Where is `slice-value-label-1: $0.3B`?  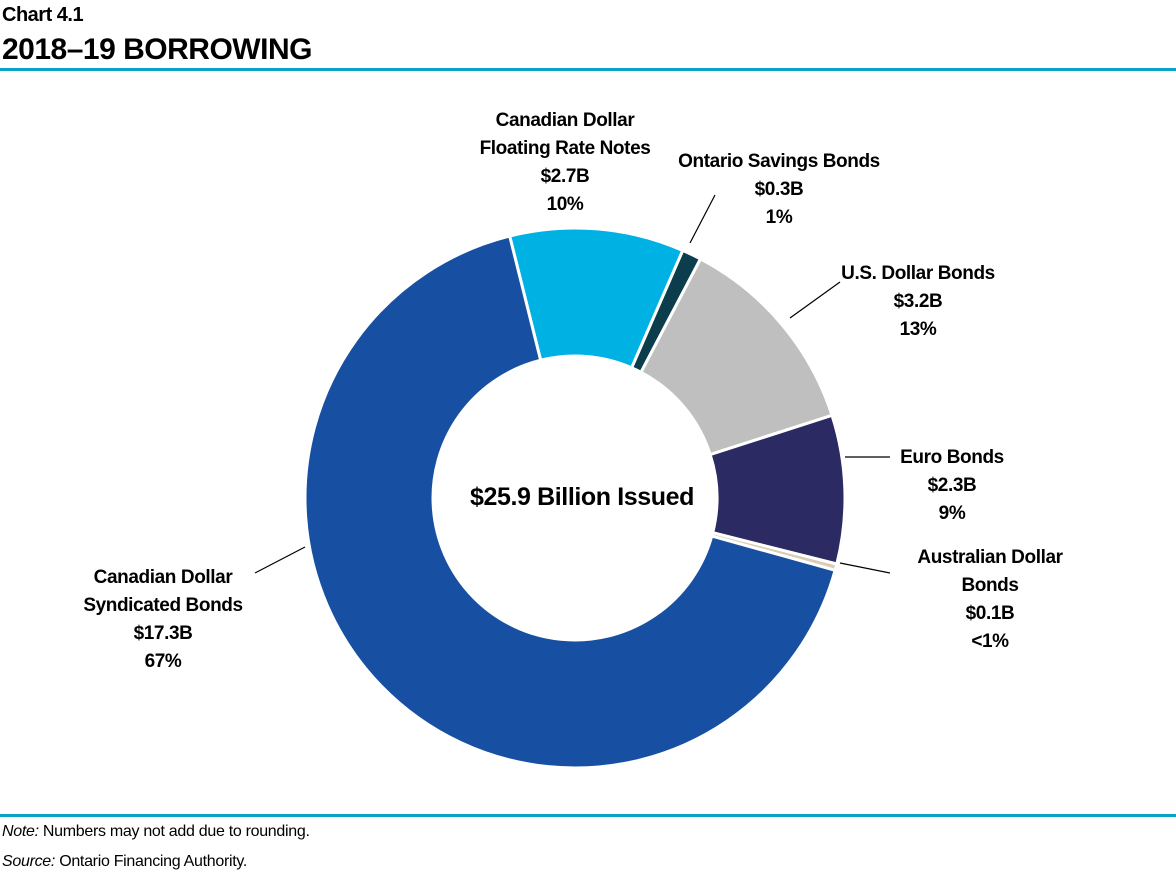 slice-value-label-1: $0.3B is located at coordinates (779, 189).